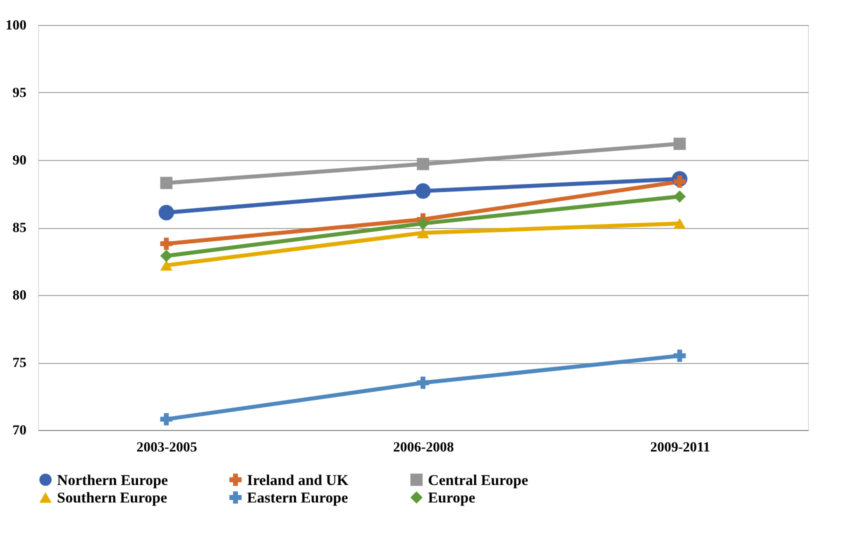 The width and height of the screenshot is (861, 555). Describe the element at coordinates (19, 93) in the screenshot. I see `y-tick-label: 95` at that location.